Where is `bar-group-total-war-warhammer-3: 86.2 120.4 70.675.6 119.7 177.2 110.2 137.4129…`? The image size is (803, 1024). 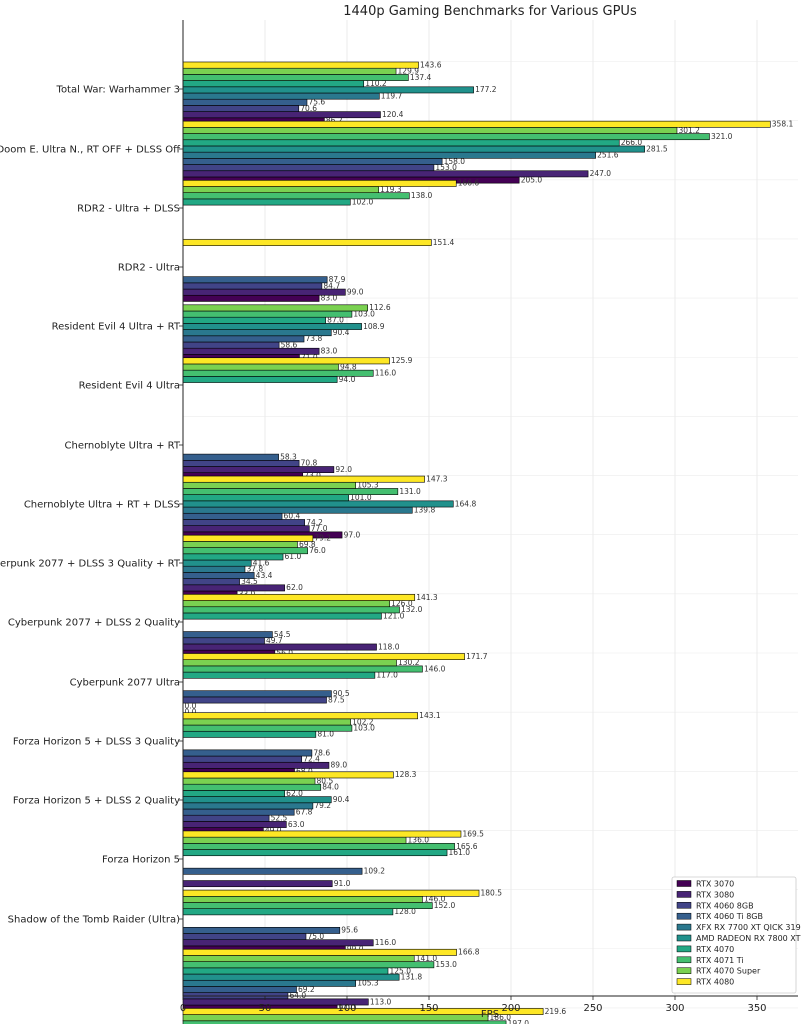 bar-group-total-war-warhammer-3: 86.2 120.4 70.675.6 119.7 177.2 110.2 137.4129… is located at coordinates (339, 92).